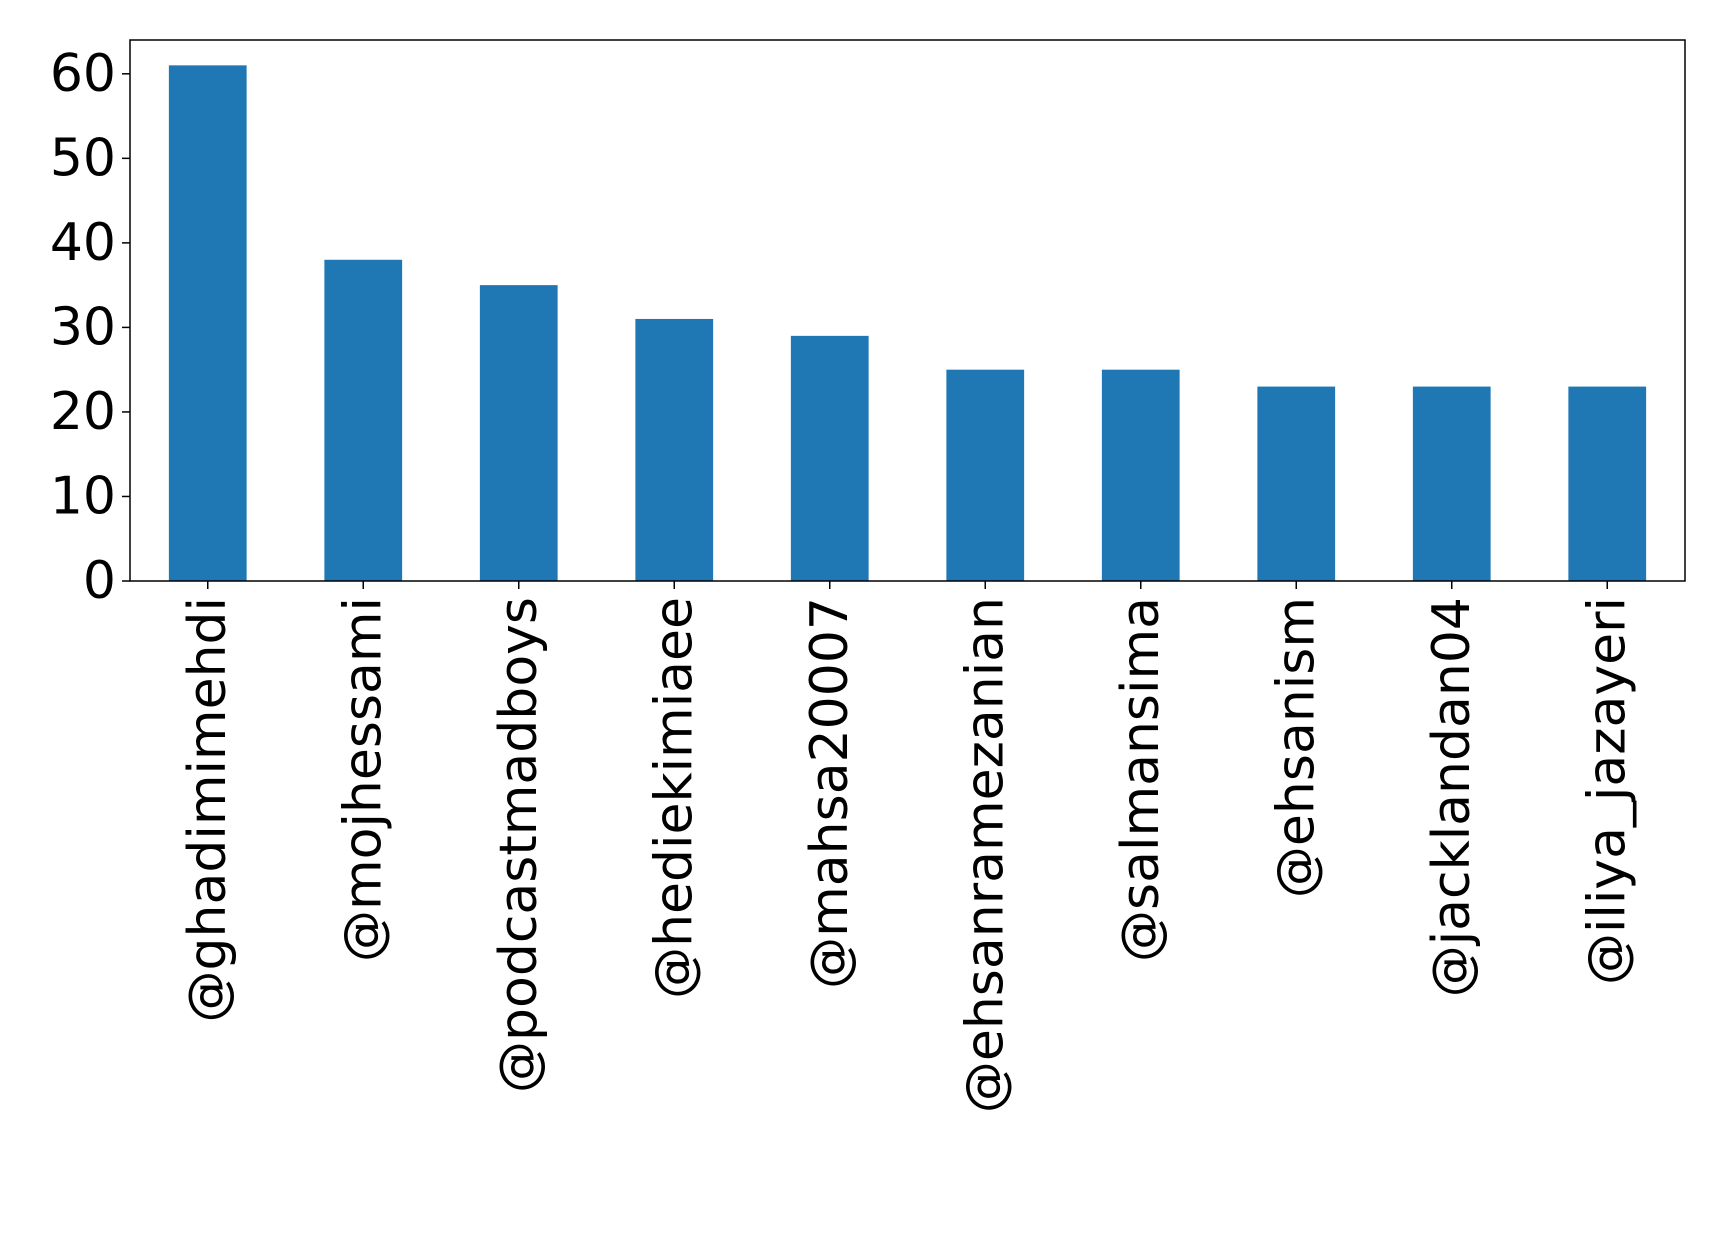 The width and height of the screenshot is (1719, 1248). I want to click on y-axis: 0 10 20 30 40 50 60, so click(90, 327).